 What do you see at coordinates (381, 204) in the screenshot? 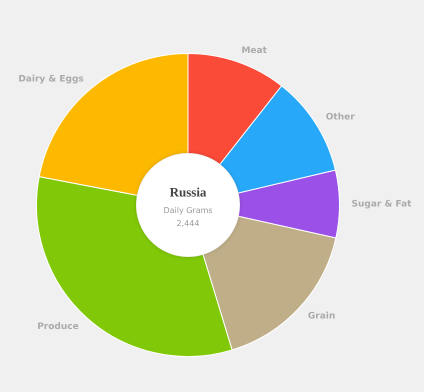
I see `slice-label: Sugar & Fat` at bounding box center [381, 204].